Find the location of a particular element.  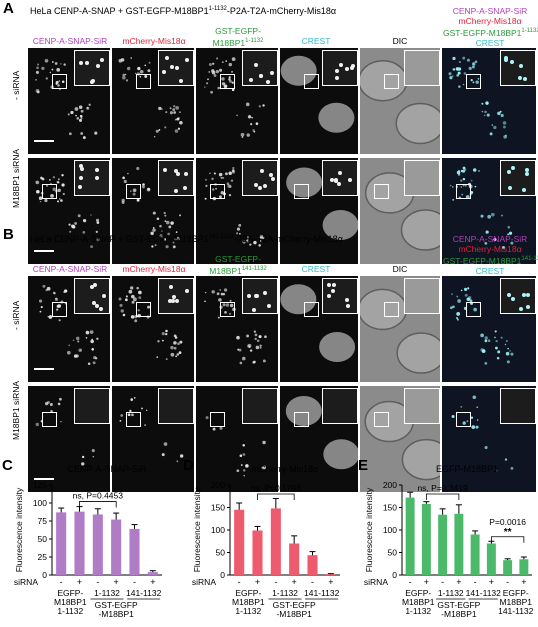

panel-b-image-r1-c4 is located at coordinates (319, 329).